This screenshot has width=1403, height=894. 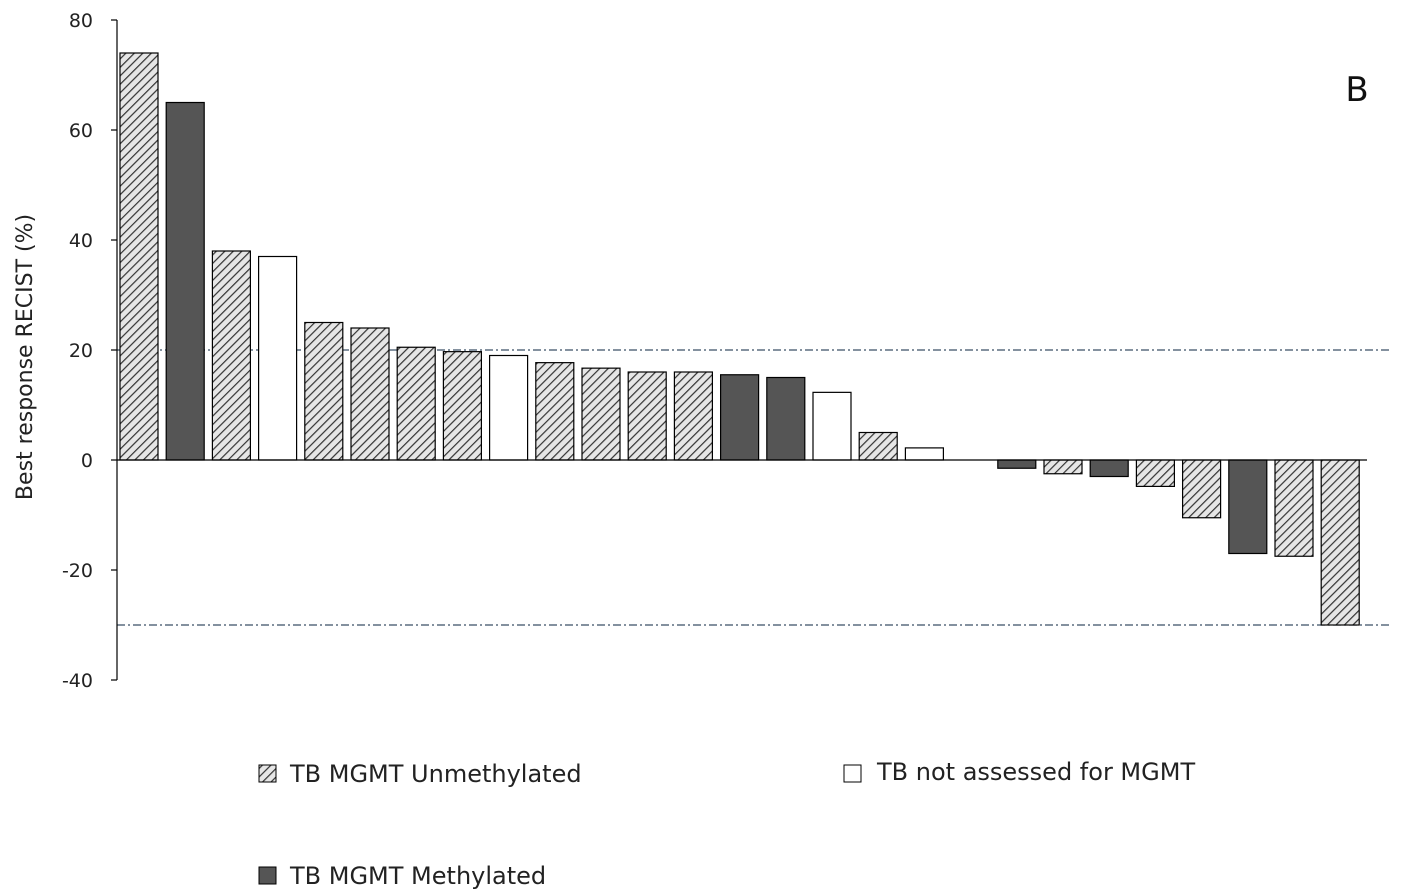 I want to click on y-tick-label: -20, so click(x=77, y=571).